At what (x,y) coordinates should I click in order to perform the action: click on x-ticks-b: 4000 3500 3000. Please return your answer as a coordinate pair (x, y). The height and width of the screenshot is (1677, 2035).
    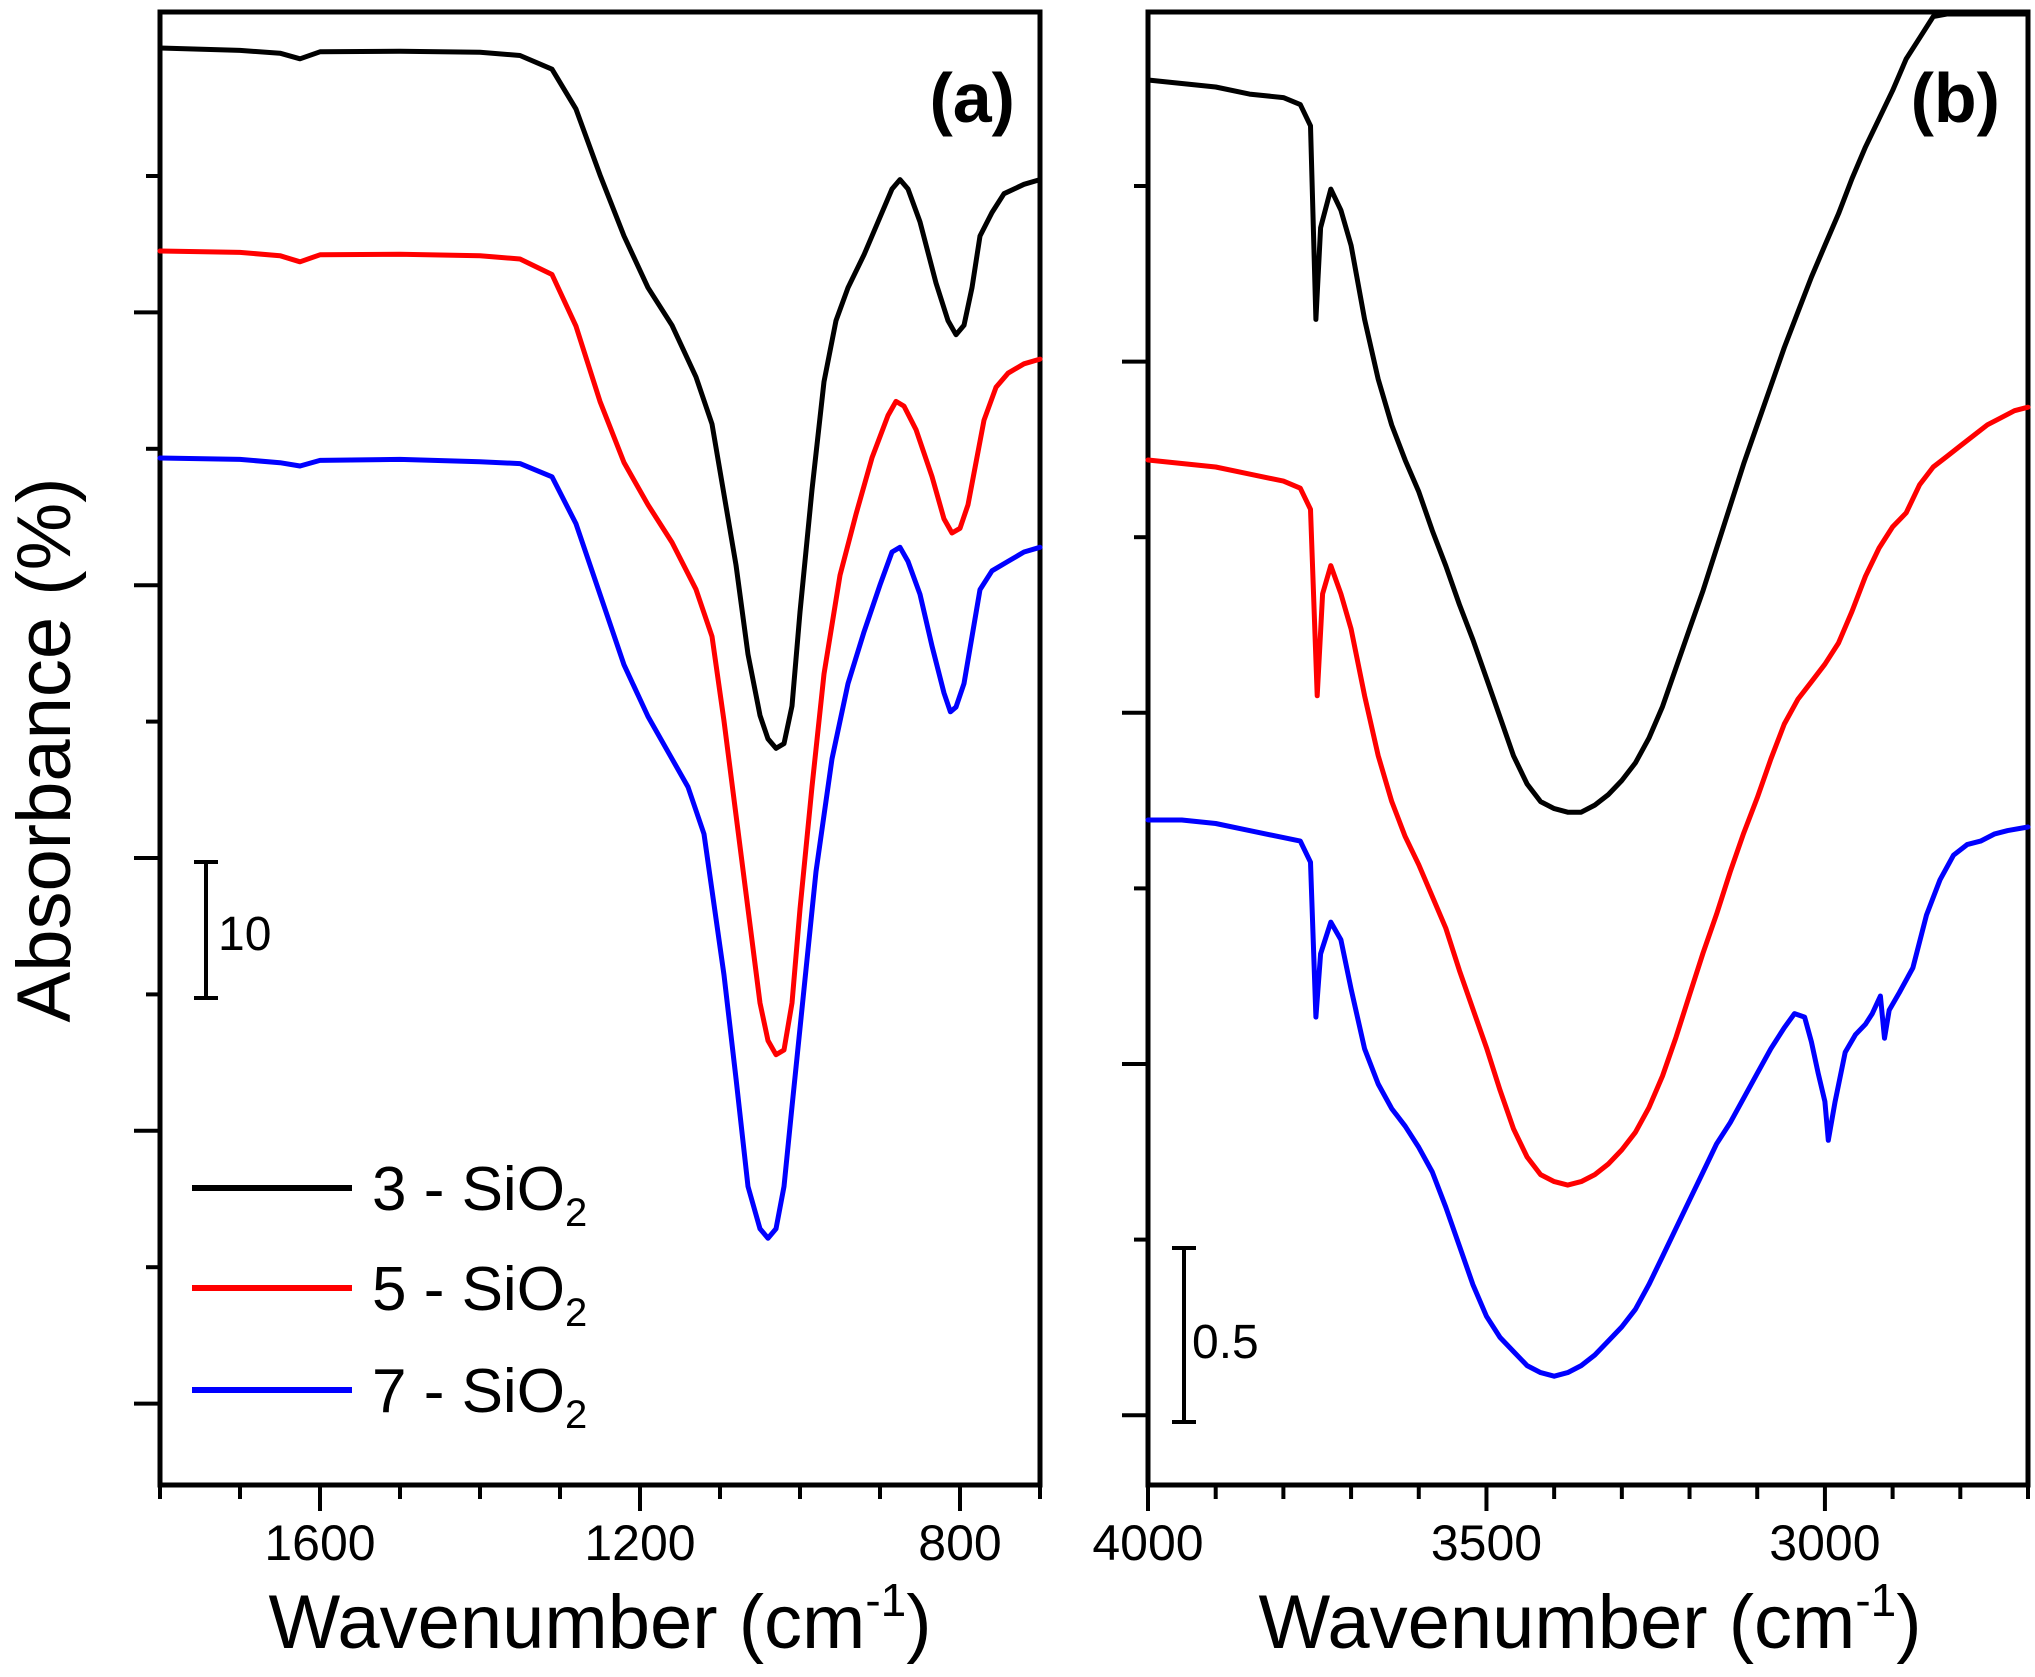
    Looking at the image, I should click on (1561, 1528).